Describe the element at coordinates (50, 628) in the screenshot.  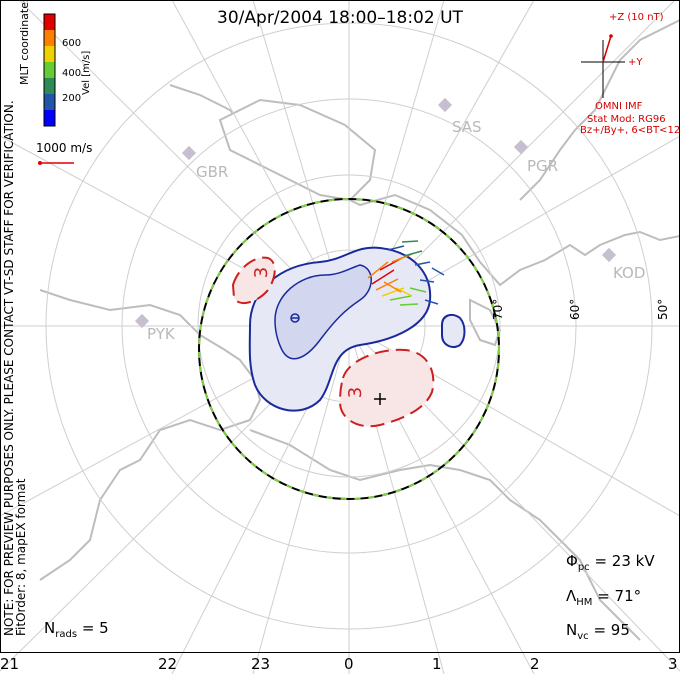
I see `stat-nrads-symbol: N` at that location.